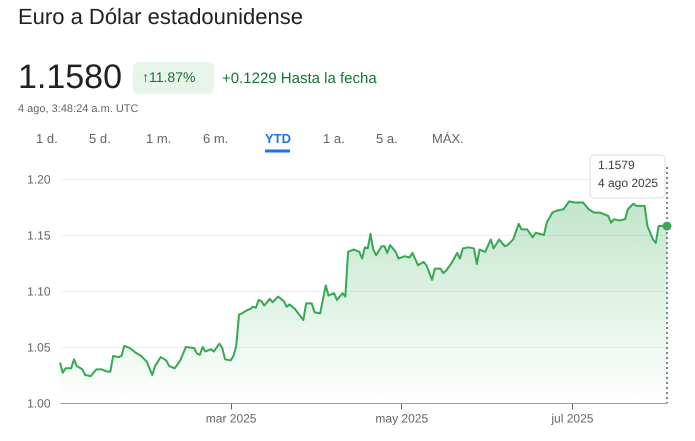 The width and height of the screenshot is (695, 441). What do you see at coordinates (100, 138) in the screenshot?
I see `text: 5 d.` at bounding box center [100, 138].